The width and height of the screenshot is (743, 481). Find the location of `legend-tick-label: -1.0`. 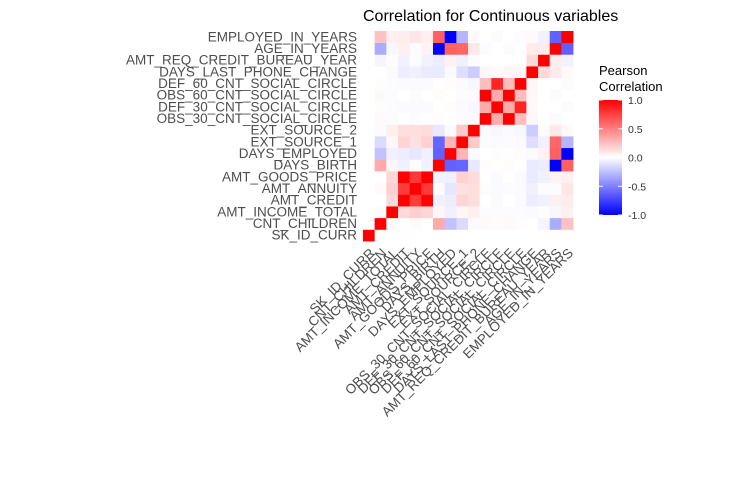

legend-tick-label: -1.0 is located at coordinates (637, 216).